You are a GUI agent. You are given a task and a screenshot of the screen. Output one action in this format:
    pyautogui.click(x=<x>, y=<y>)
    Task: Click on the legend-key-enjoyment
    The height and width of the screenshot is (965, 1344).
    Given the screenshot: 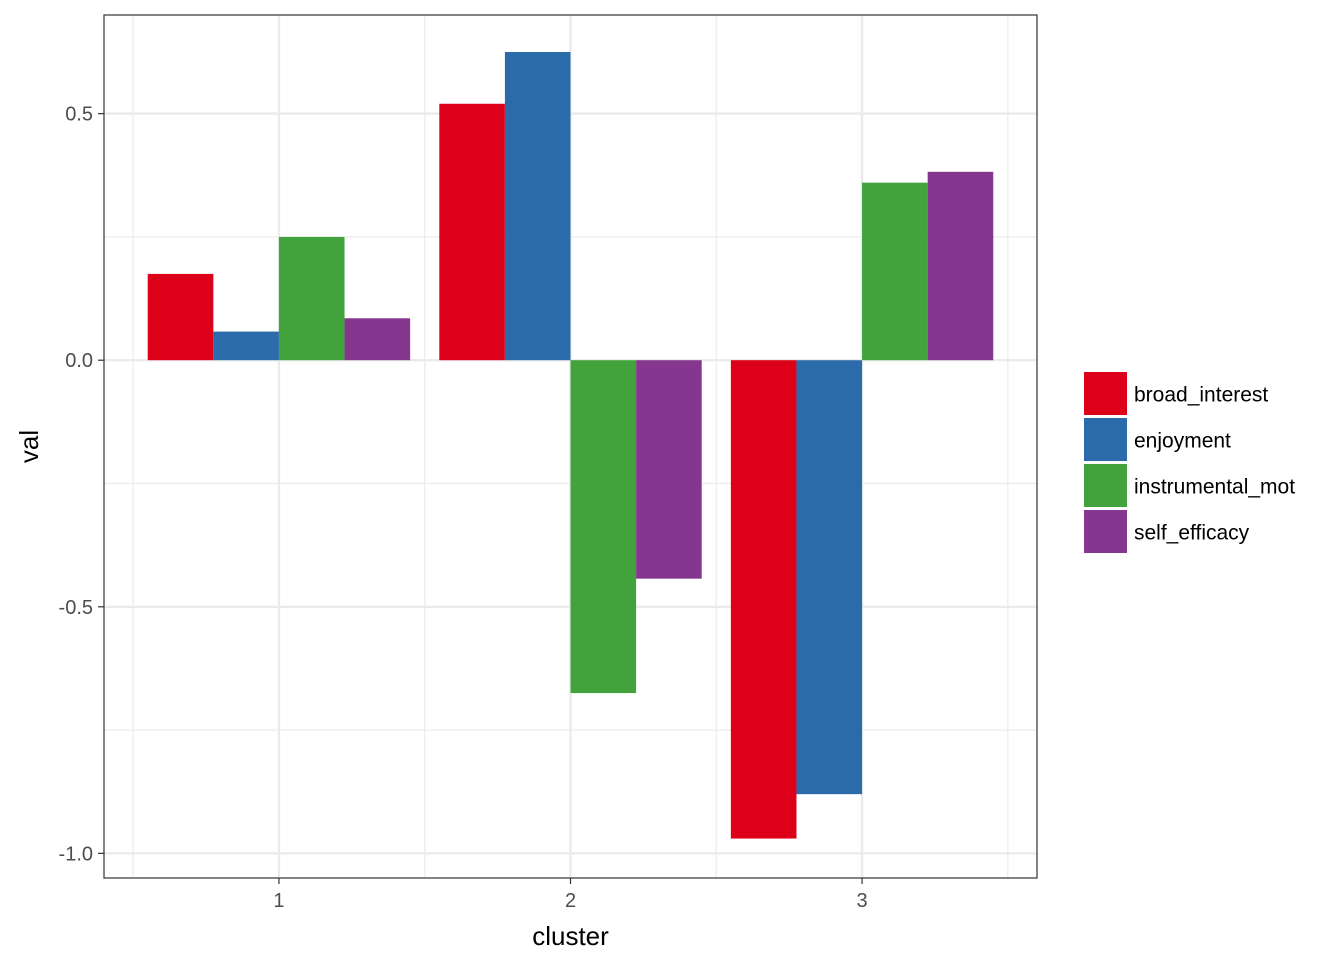 What is the action you would take?
    pyautogui.click(x=1105, y=439)
    